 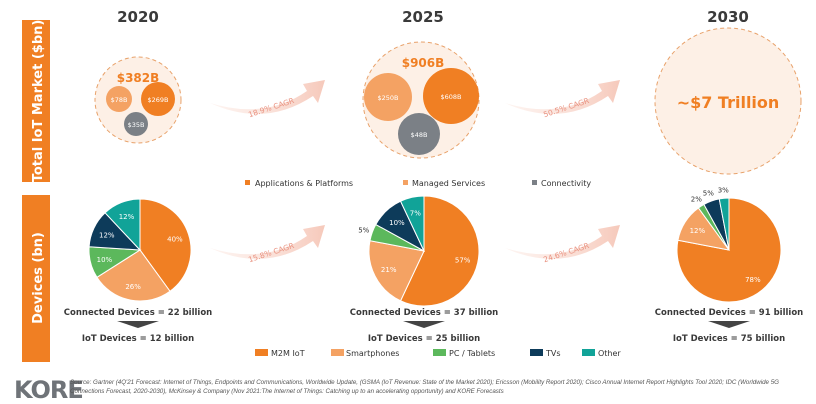 What do you see at coordinates (175, 240) in the screenshot?
I see `pie-label-m2m: 40%` at bounding box center [175, 240].